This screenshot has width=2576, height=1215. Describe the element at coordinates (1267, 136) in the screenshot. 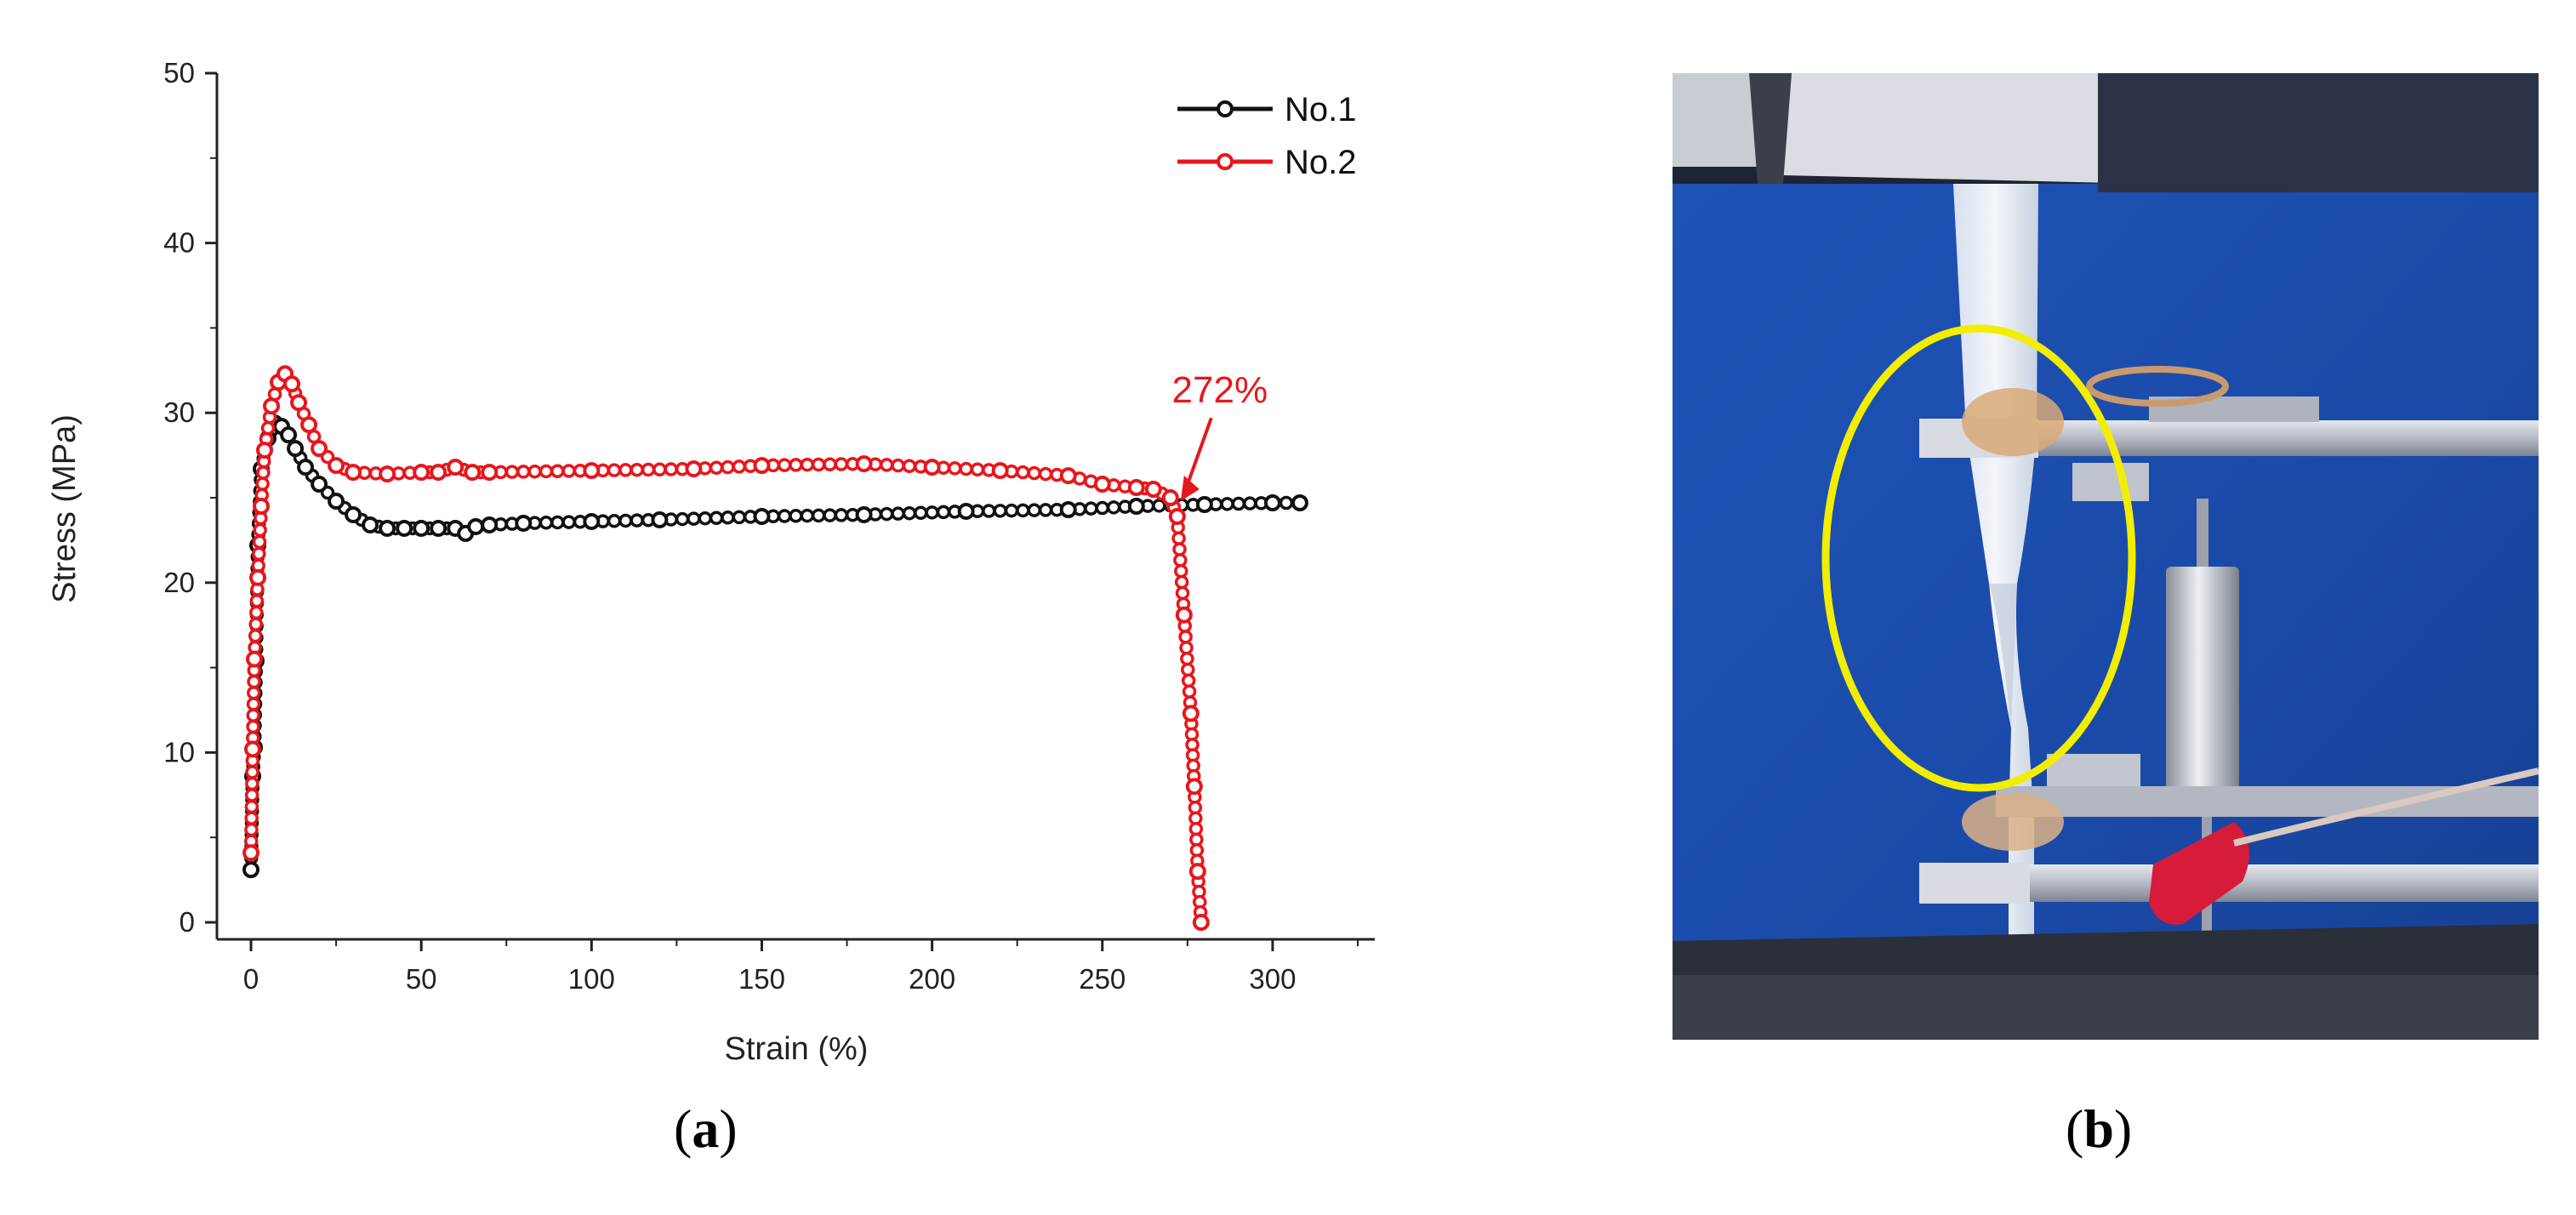

I see `legend: No.1 No.2` at that location.